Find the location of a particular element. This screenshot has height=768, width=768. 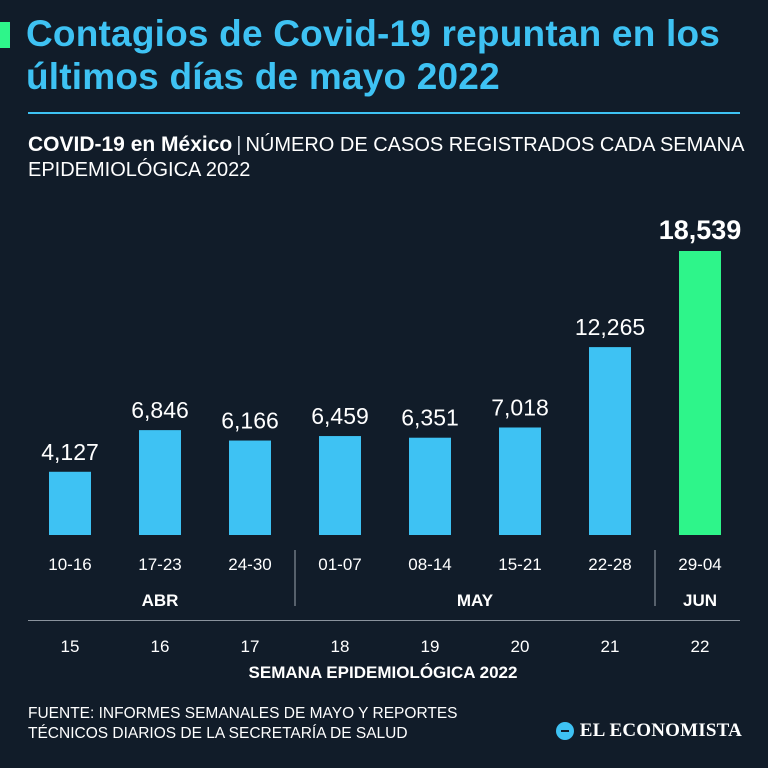

value-label: 6,459 is located at coordinates (340, 416).